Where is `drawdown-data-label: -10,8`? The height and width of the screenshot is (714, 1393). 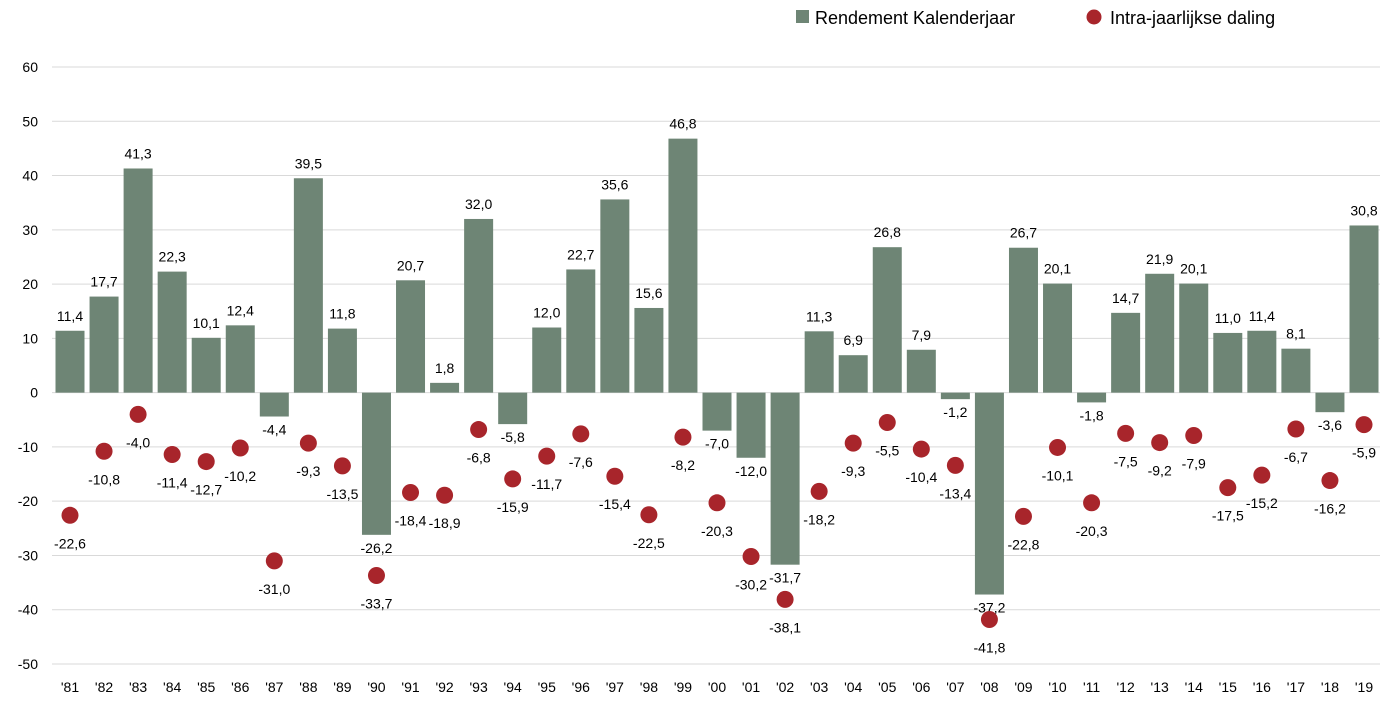
drawdown-data-label: -10,8 is located at coordinates (104, 479).